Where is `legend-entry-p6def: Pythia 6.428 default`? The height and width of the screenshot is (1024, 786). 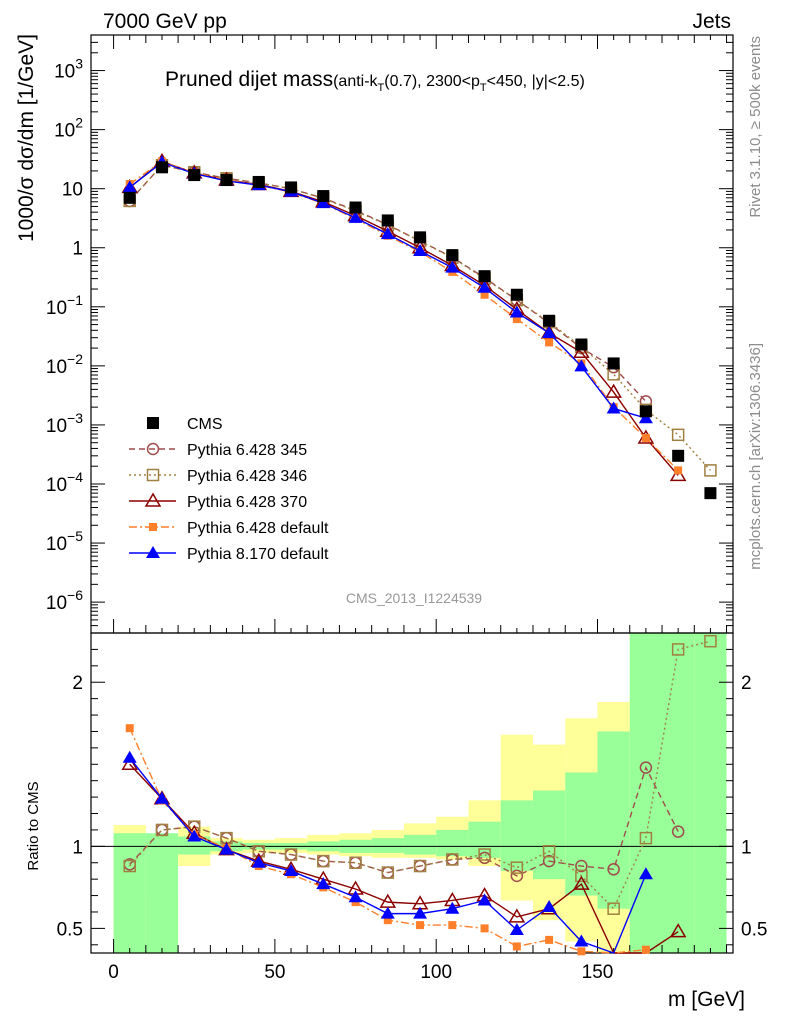
legend-entry-p6def: Pythia 6.428 default is located at coordinates (229, 528).